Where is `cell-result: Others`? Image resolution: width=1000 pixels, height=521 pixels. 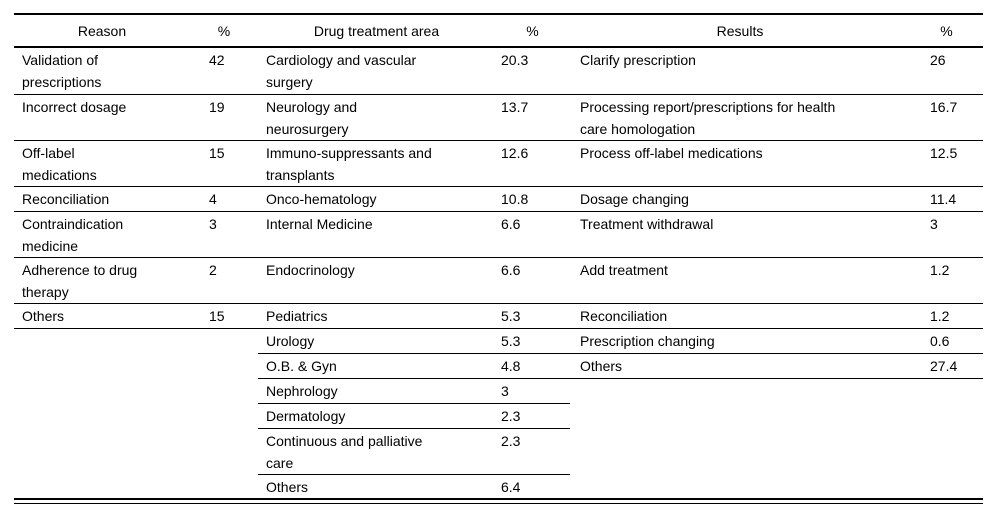 cell-result: Others is located at coordinates (740, 366).